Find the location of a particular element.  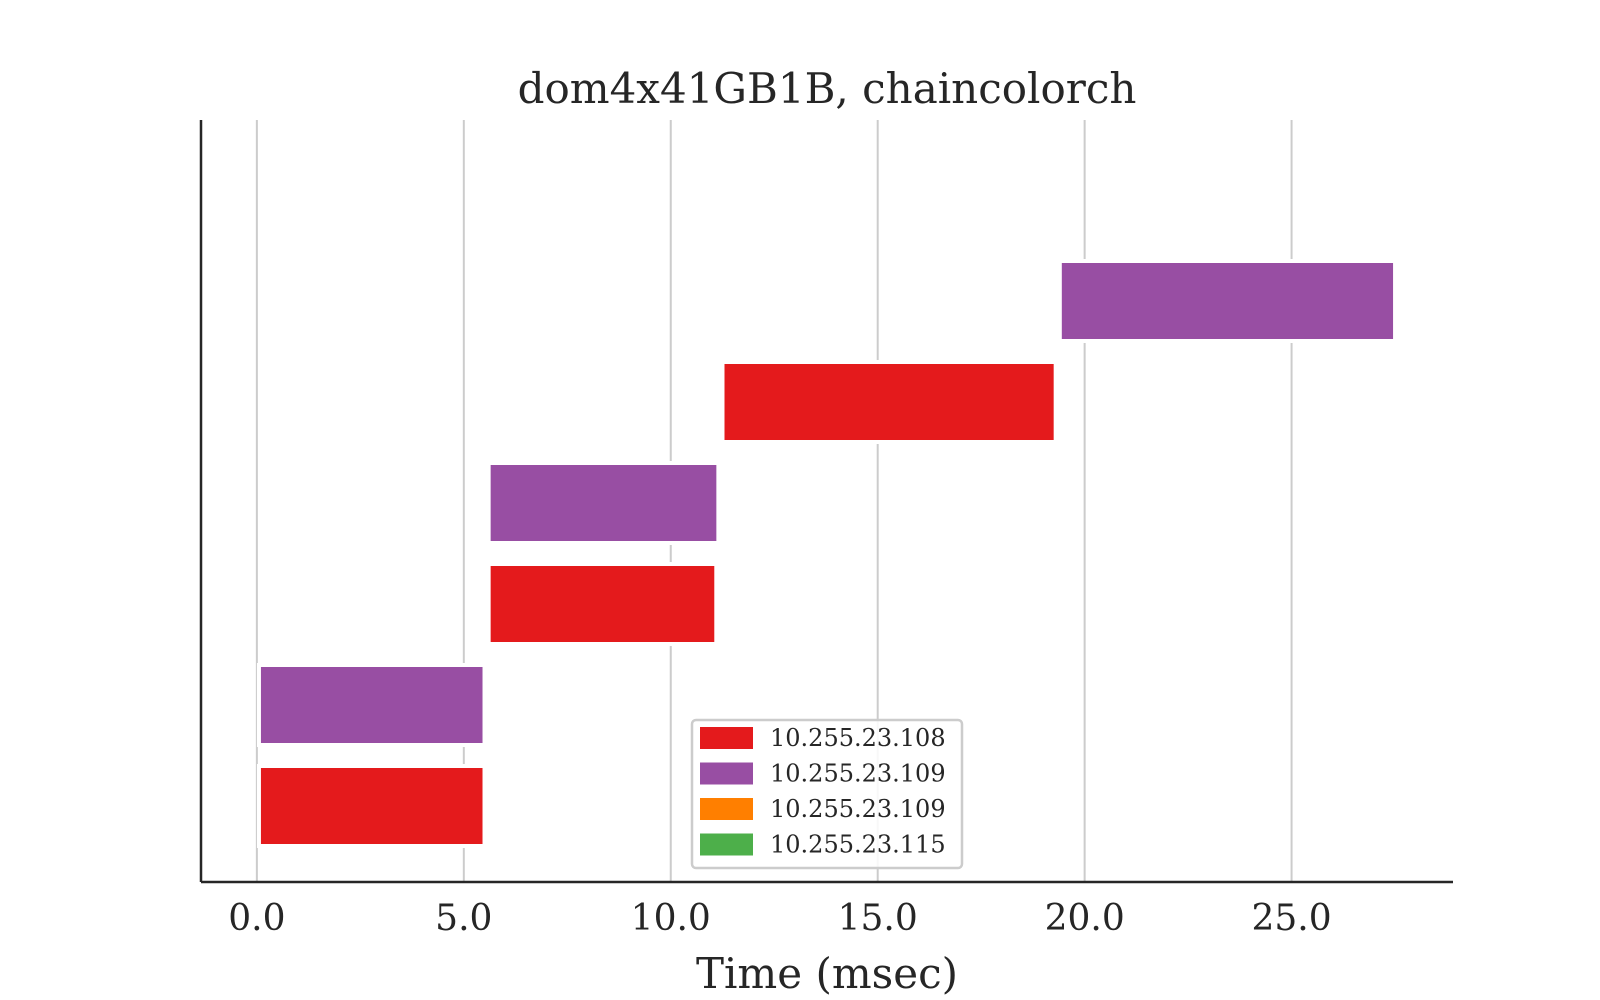

x-tick-label: 5.0 is located at coordinates (463, 918).